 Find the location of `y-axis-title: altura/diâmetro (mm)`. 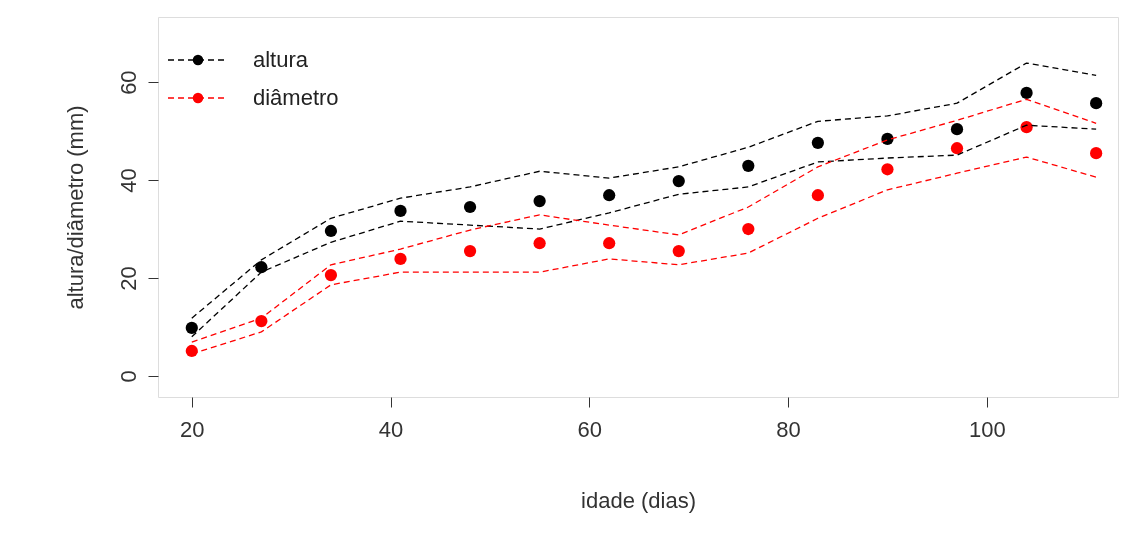

y-axis-title: altura/diâmetro (mm) is located at coordinates (75, 207).